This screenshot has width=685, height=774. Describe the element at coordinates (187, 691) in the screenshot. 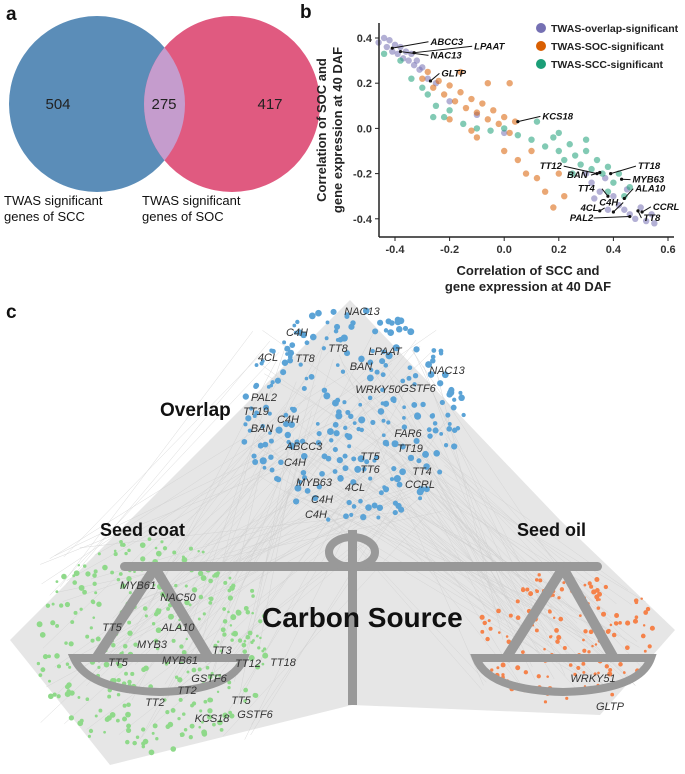

I see `seed-coat-gene-label: TT2` at that location.